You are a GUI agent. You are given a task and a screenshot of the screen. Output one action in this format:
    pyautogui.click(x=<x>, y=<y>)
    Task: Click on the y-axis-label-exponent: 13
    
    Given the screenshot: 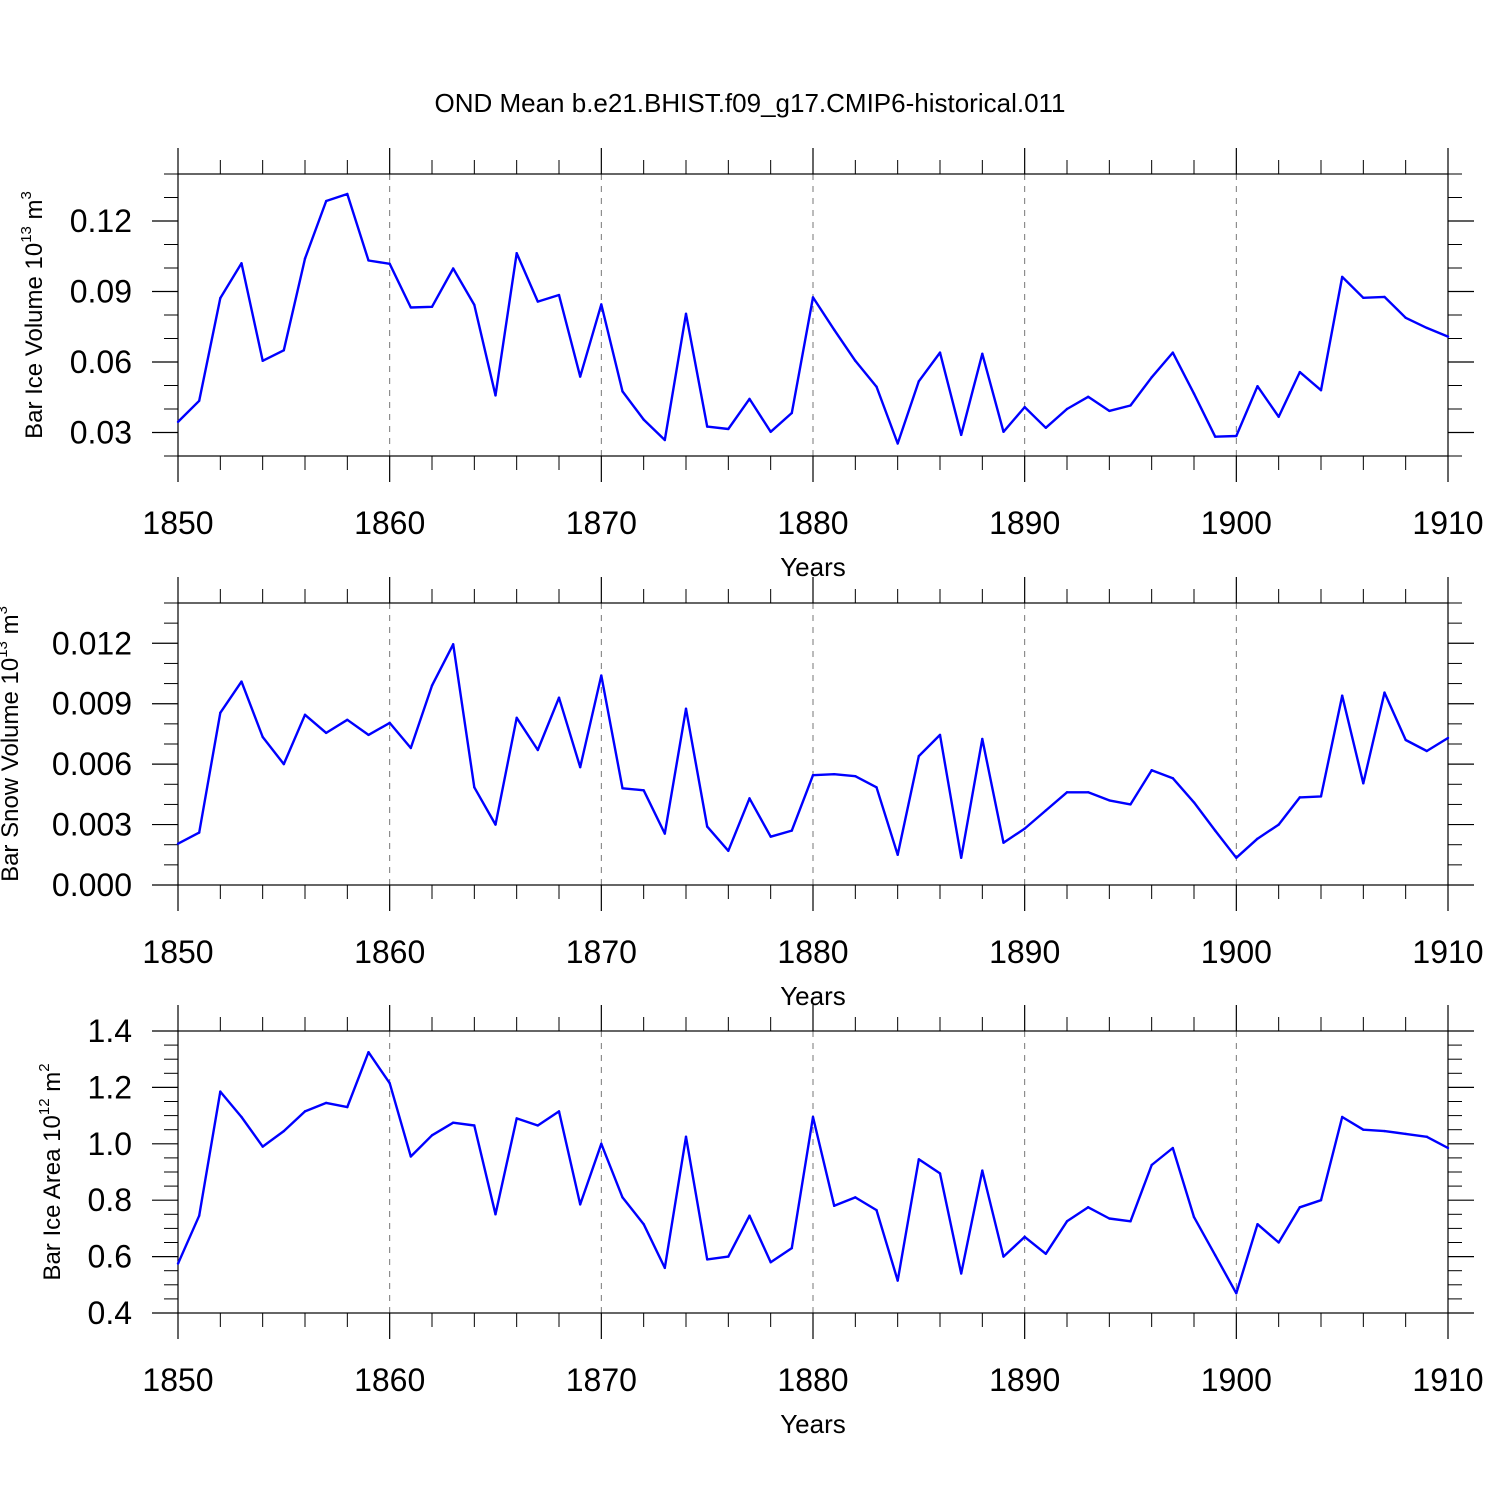 What is the action you would take?
    pyautogui.click(x=5, y=649)
    